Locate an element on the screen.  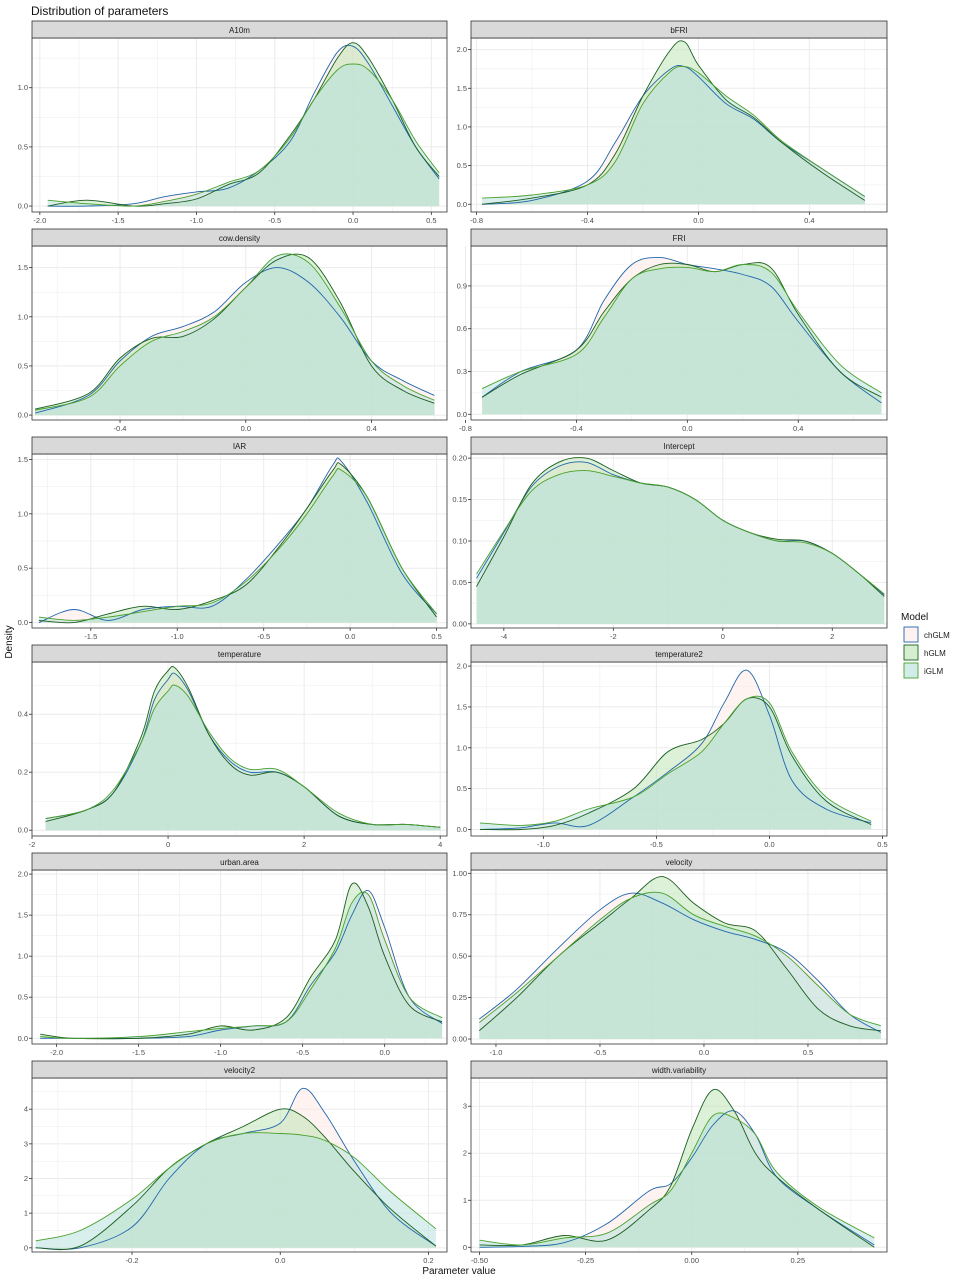
y-tick-label: 0 is located at coordinates (26, 1247).